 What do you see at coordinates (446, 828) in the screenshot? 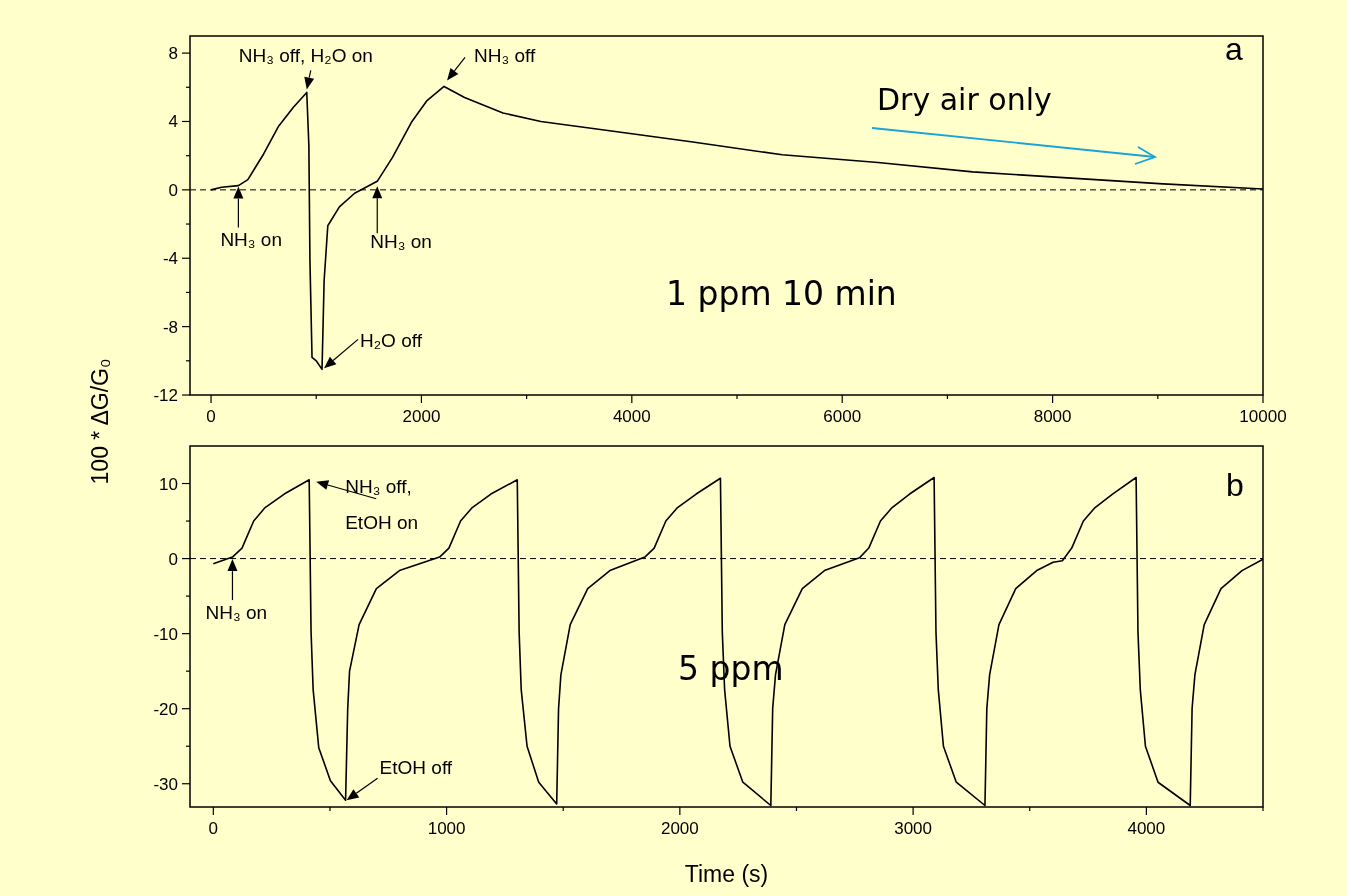
I see `x-tick-label: 1000` at bounding box center [446, 828].